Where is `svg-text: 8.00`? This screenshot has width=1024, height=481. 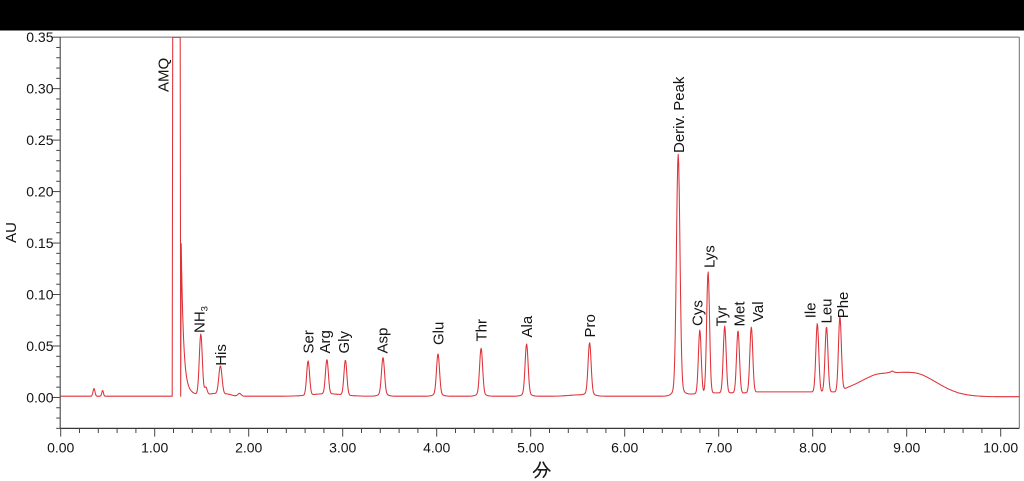
svg-text: 8.00 is located at coordinates (812, 448).